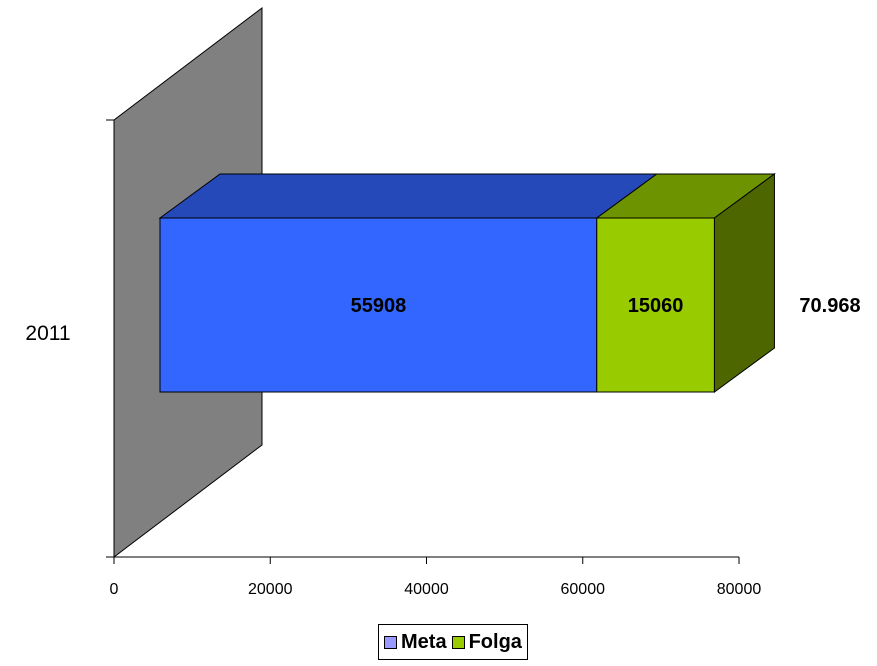 The width and height of the screenshot is (877, 666). I want to click on legend-item-meta: Meta, so click(415, 642).